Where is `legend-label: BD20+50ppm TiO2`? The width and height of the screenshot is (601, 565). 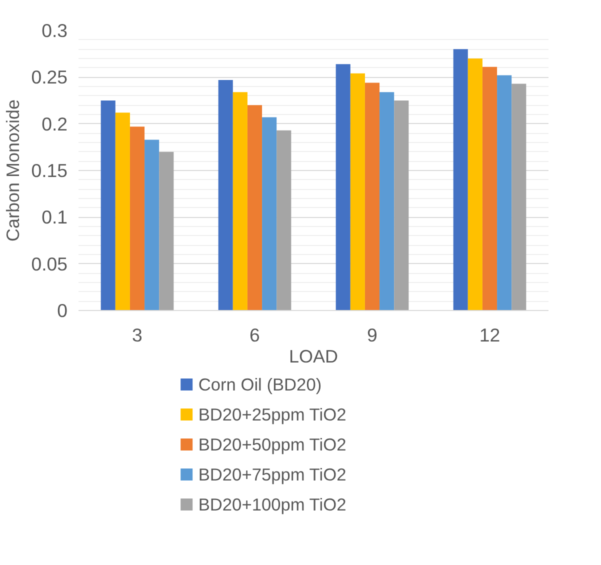
legend-label: BD20+50ppm TiO2 is located at coordinates (272, 444).